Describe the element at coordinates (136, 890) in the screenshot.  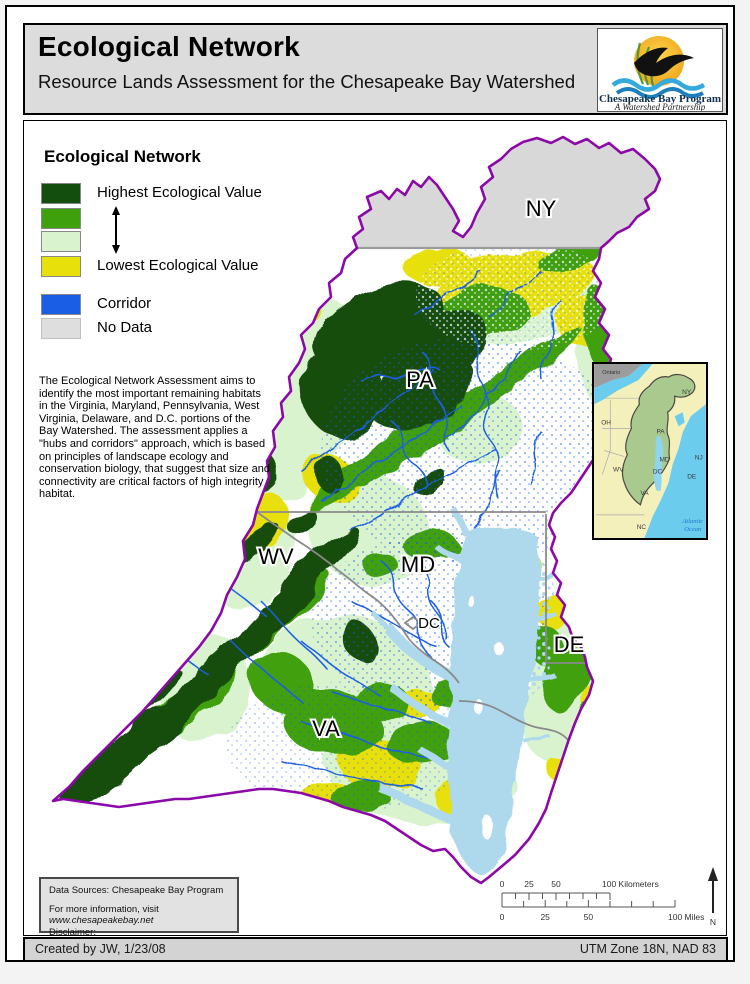
I see `data-sources-line: Data Sources: Chesapeake Bay Program` at that location.